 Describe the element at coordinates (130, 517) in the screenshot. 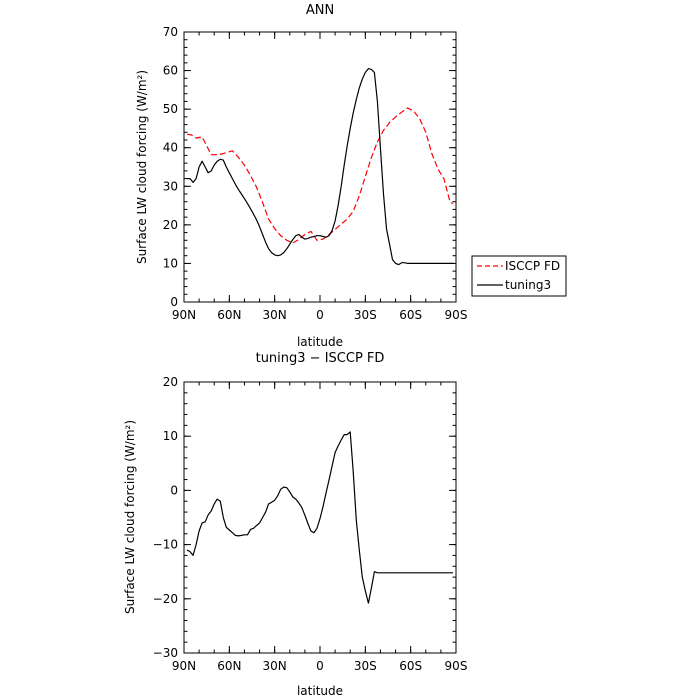

I see `bottom-y-axis-label: Surface LW cloud forcing (W/m²)` at that location.